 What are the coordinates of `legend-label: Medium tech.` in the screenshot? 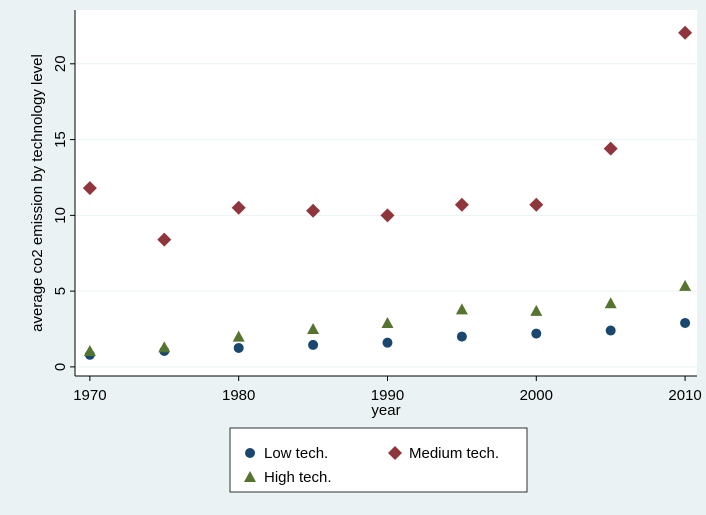 It's located at (454, 453).